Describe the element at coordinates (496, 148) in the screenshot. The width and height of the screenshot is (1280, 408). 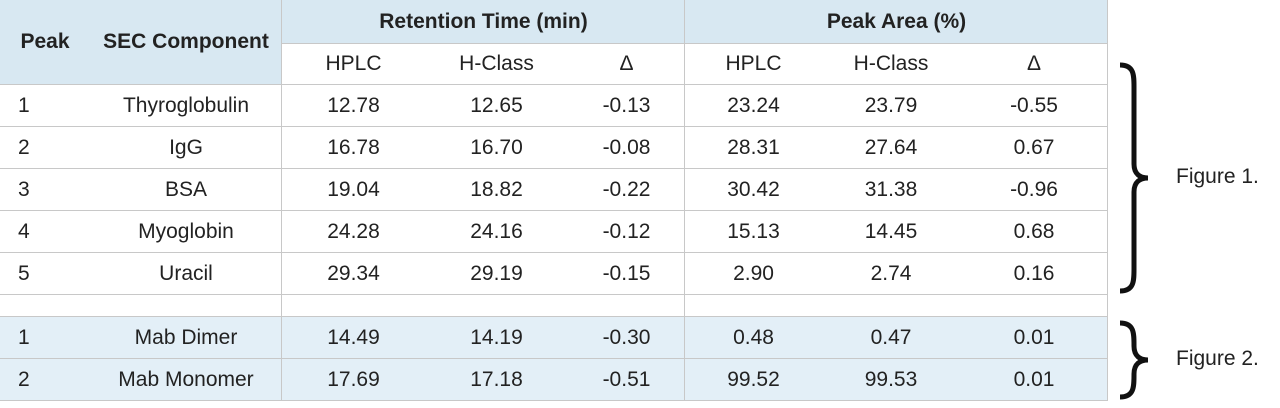
I see `table-cell: 16.70` at that location.